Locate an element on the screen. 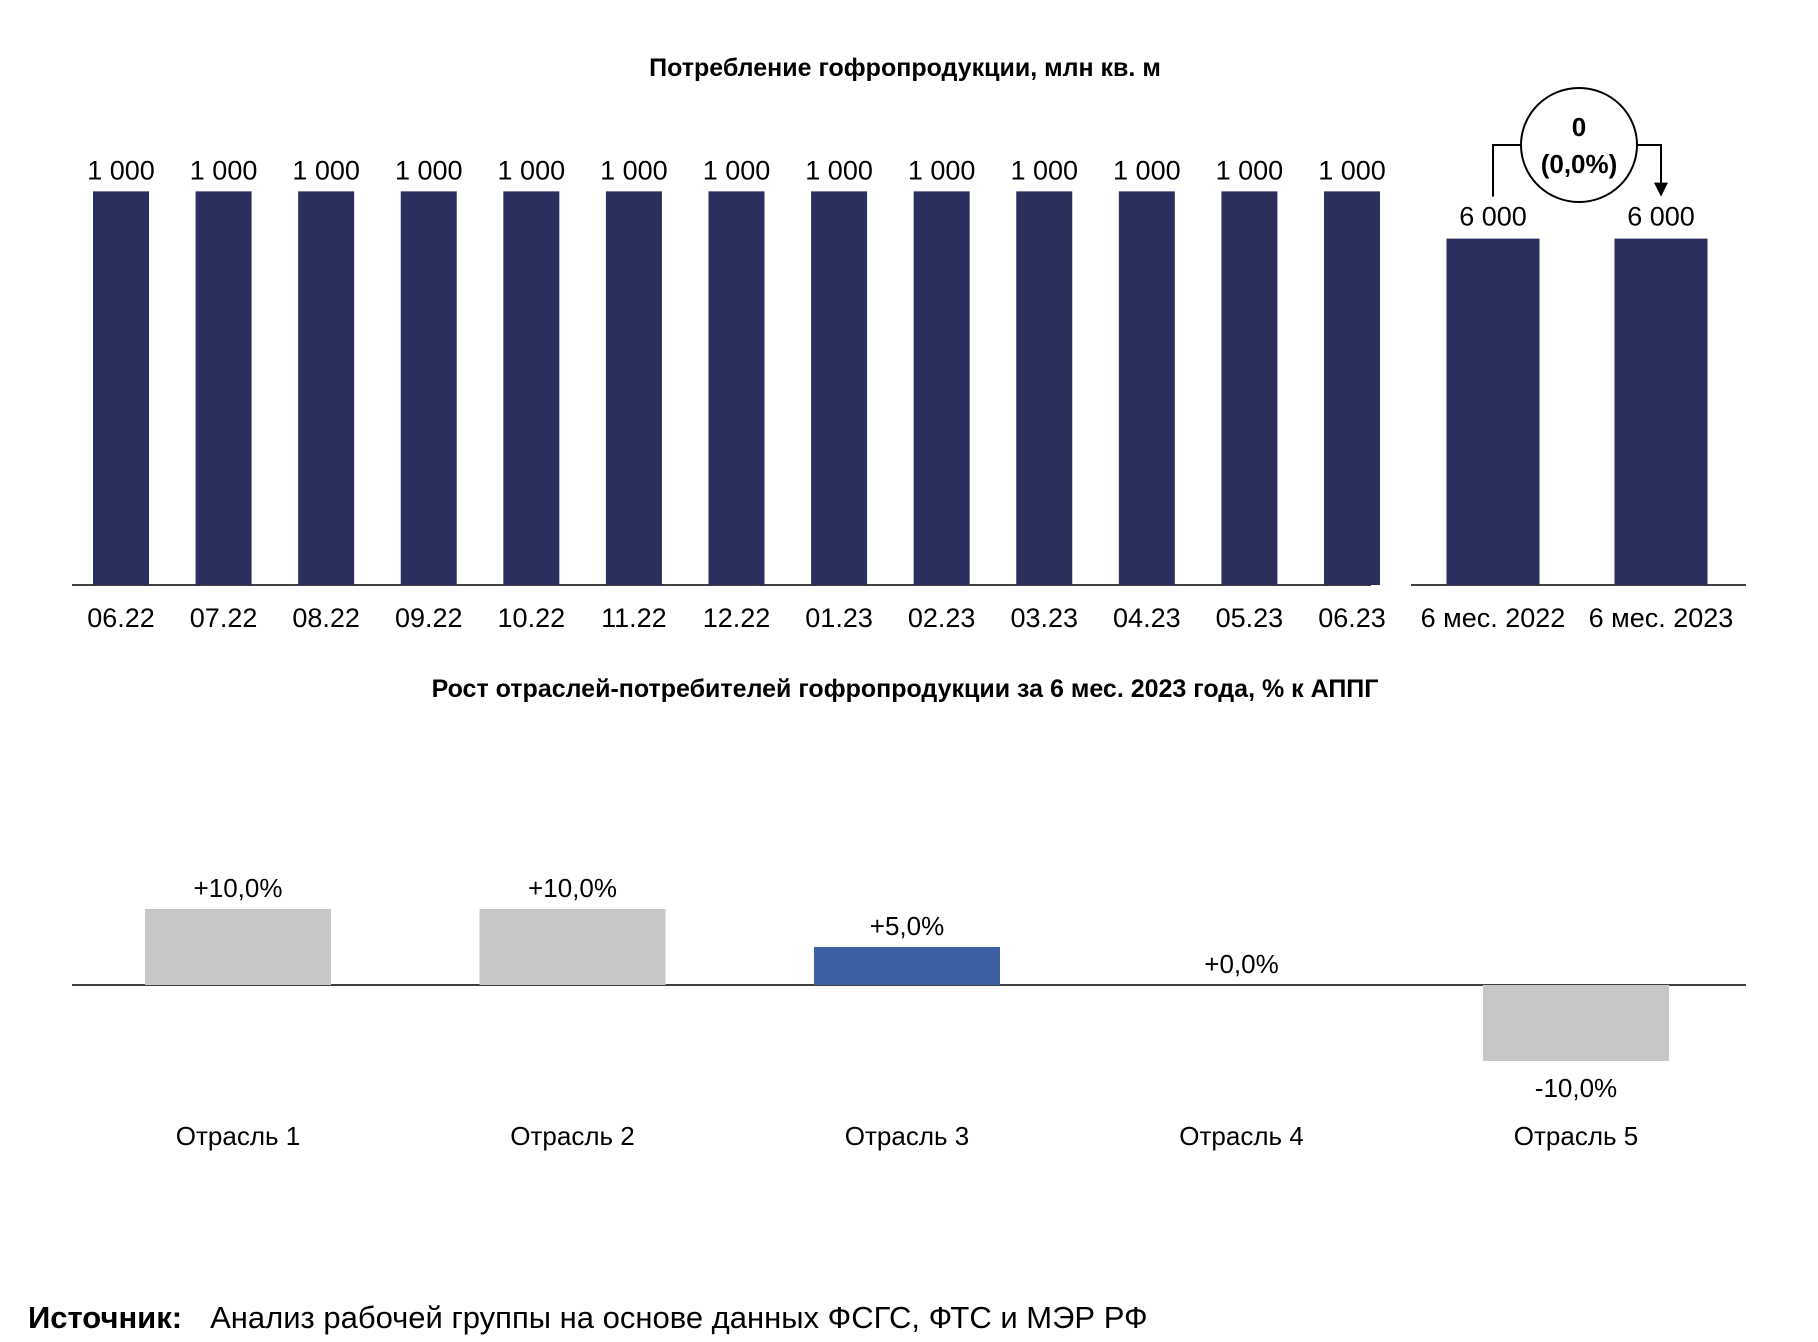 The height and width of the screenshot is (1342, 1818). chart1-category-label: 01.23 is located at coordinates (839, 618).